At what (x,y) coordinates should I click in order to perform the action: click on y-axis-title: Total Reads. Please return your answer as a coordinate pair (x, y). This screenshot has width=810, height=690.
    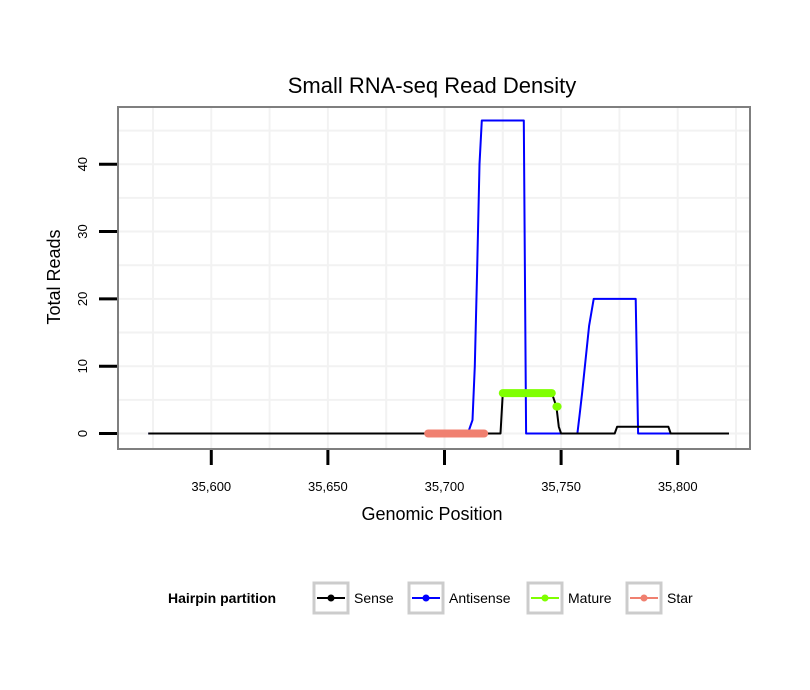
    Looking at the image, I should click on (54, 276).